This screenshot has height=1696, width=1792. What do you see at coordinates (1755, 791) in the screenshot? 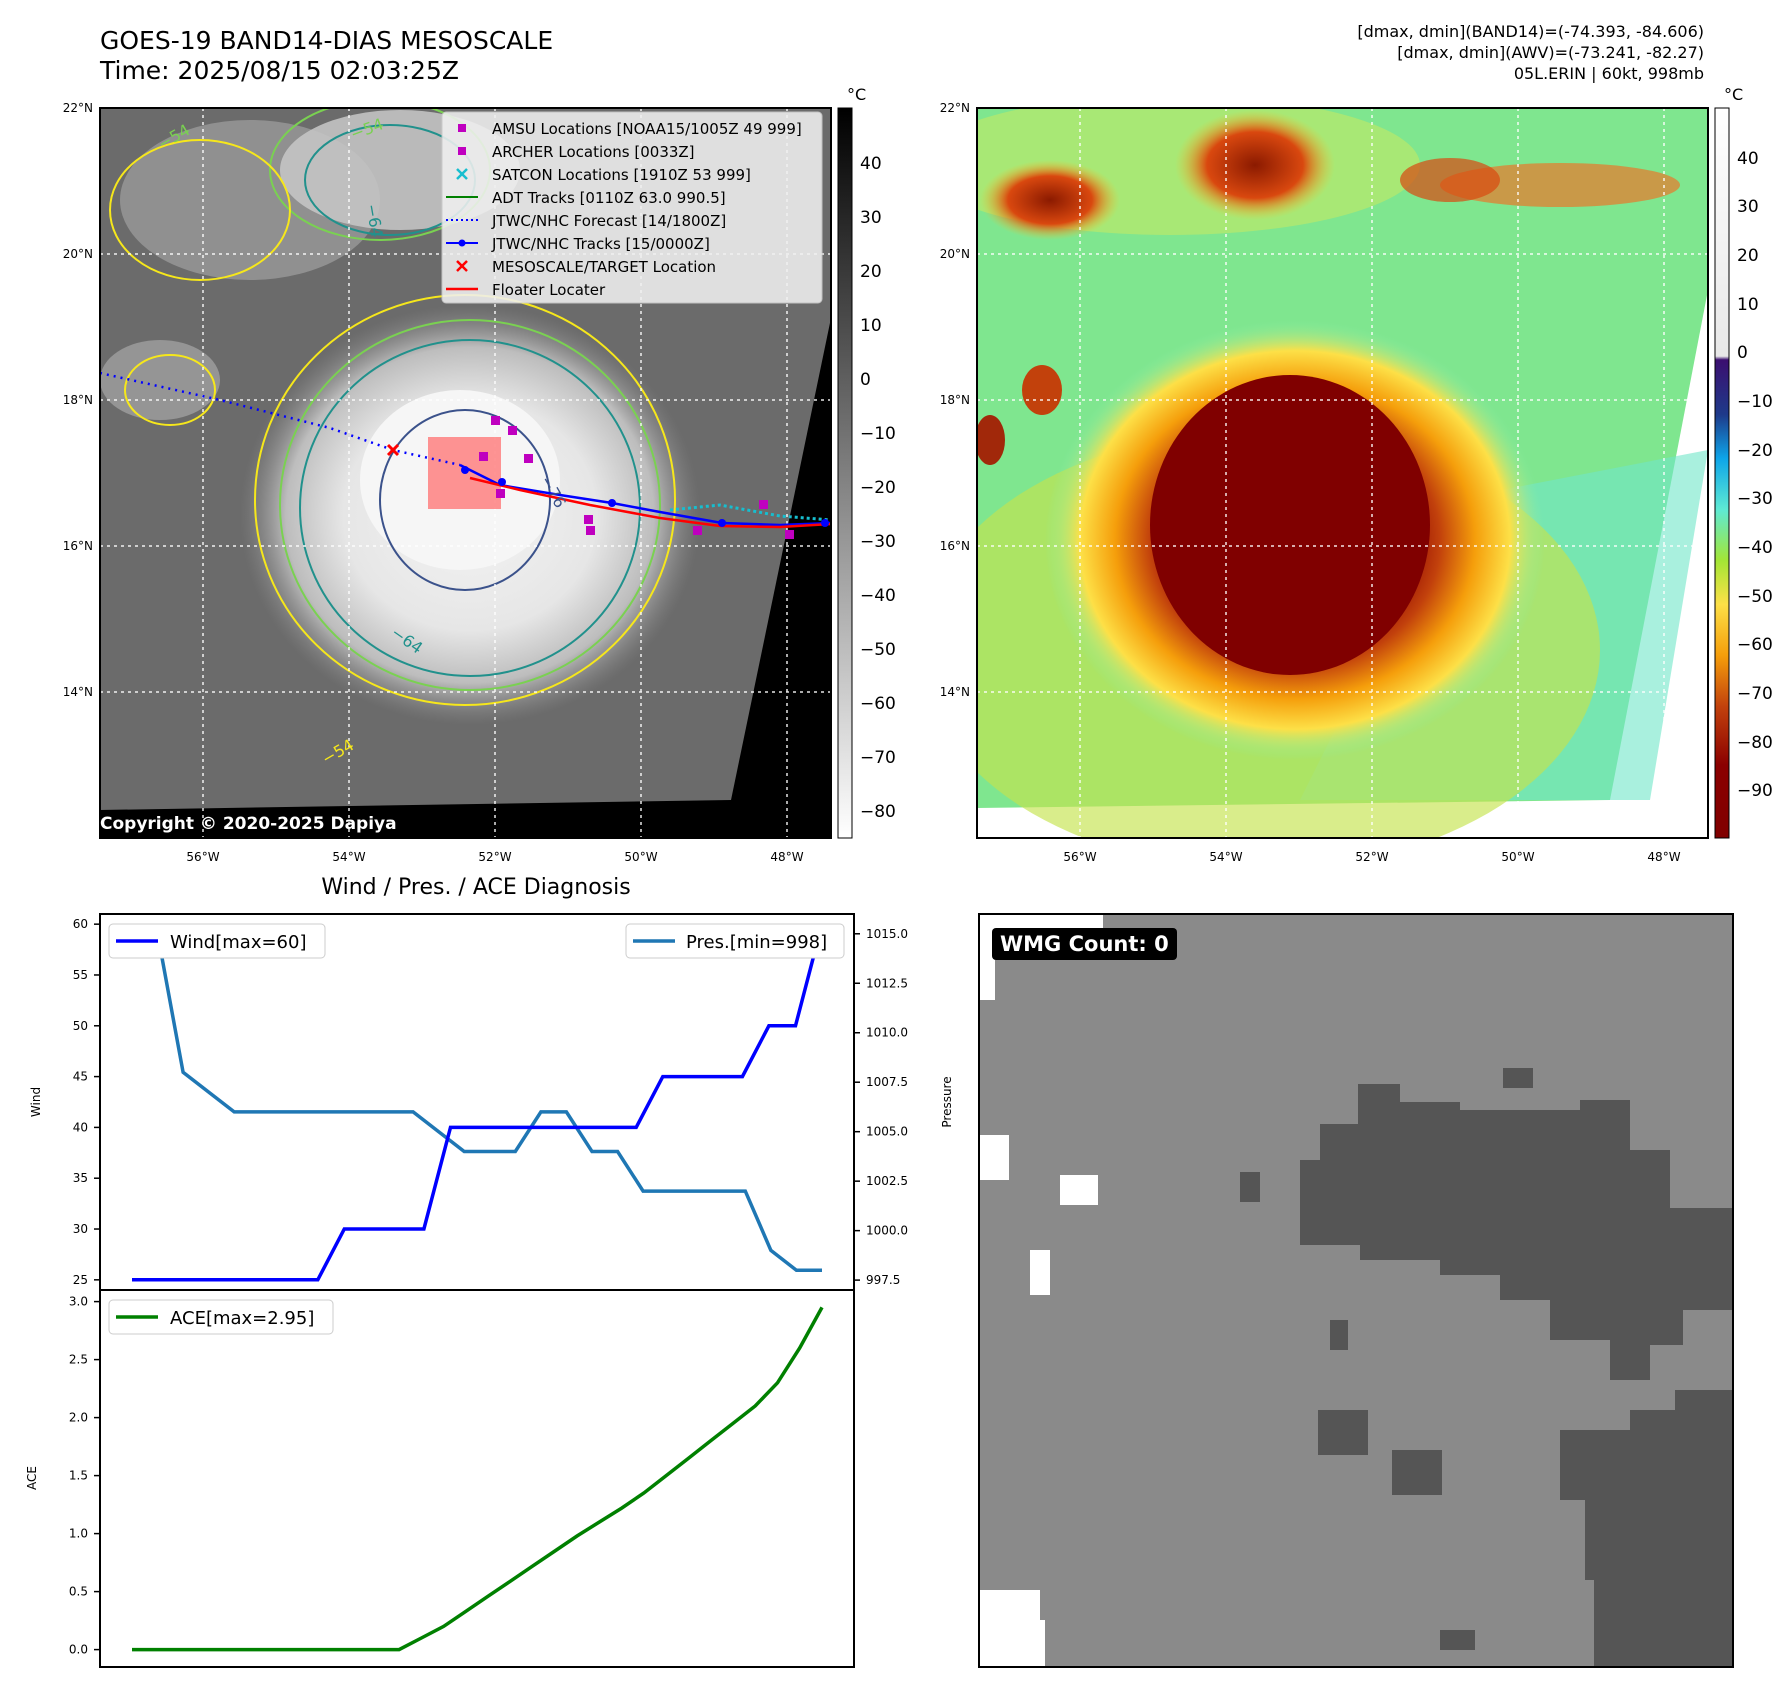
I see `cbar-tick: −90` at bounding box center [1755, 791].